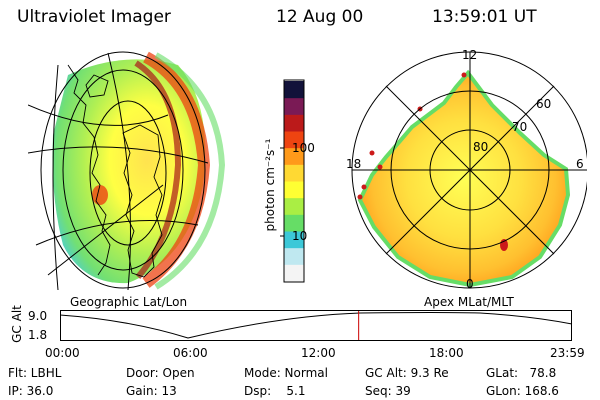  What do you see at coordinates (275, 391) in the screenshot?
I see `dsp-status: Dsp: 5.1` at bounding box center [275, 391].